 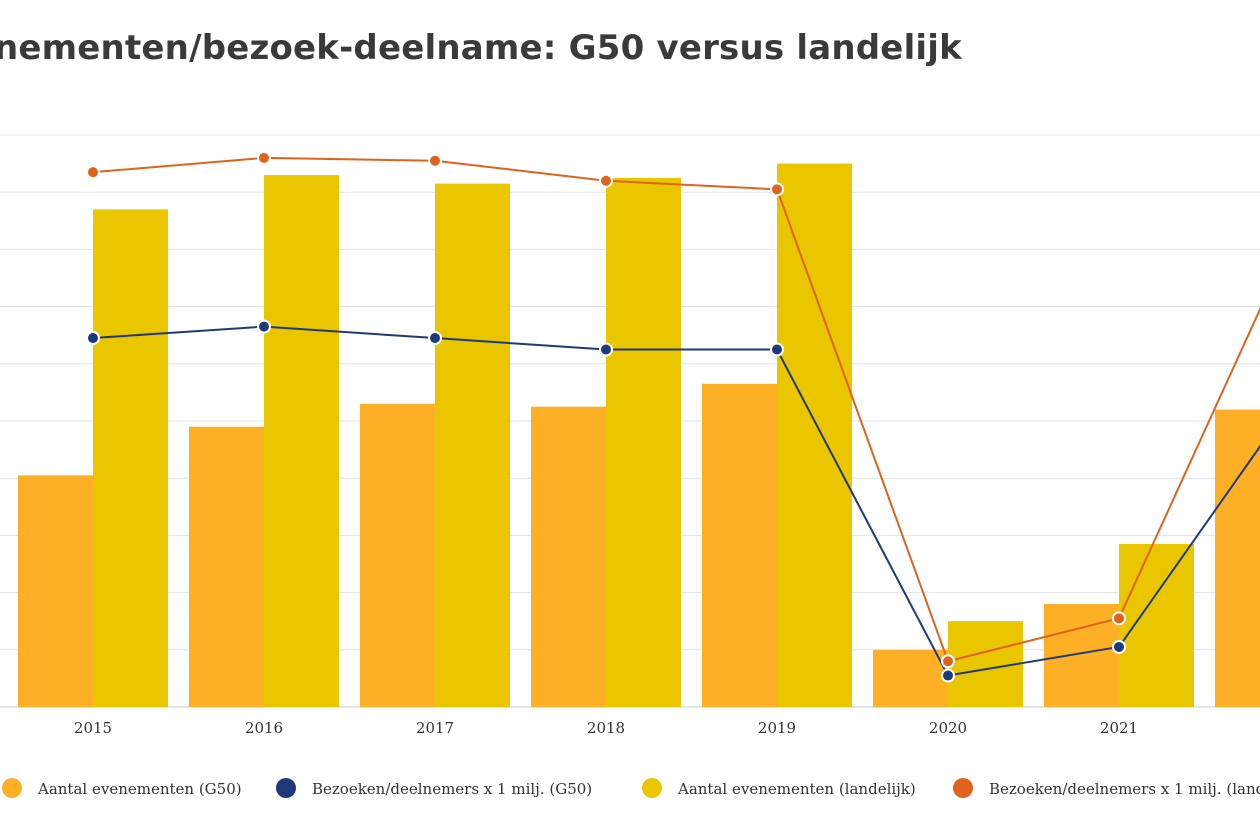 I want to click on x-tick-label: 2016, so click(x=264, y=728).